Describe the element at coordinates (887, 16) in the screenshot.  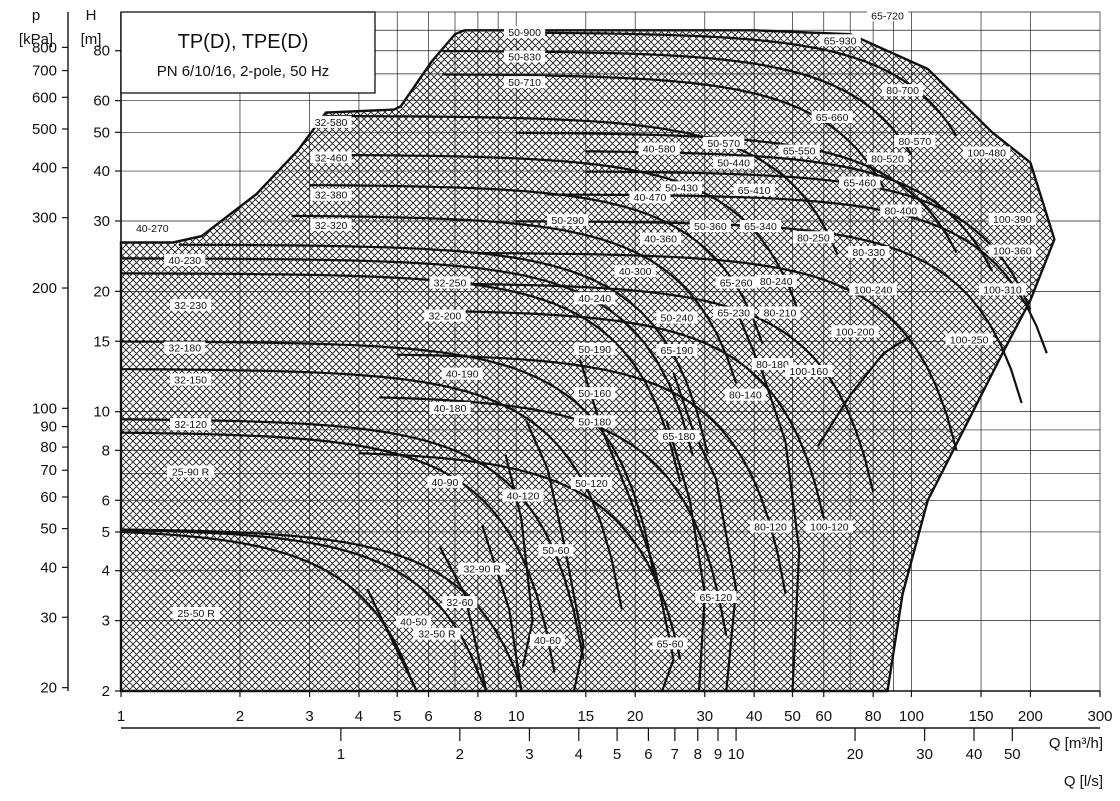
I see `range-label: 65-720` at that location.